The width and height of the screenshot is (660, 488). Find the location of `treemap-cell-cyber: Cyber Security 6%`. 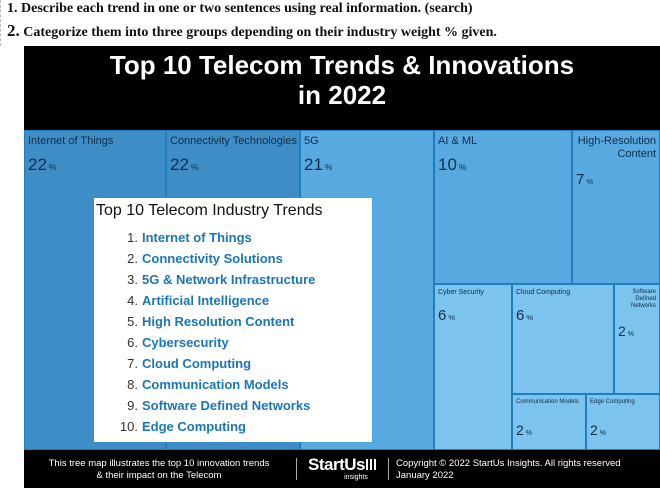

treemap-cell-cyber: Cyber Security 6% is located at coordinates (473, 367).